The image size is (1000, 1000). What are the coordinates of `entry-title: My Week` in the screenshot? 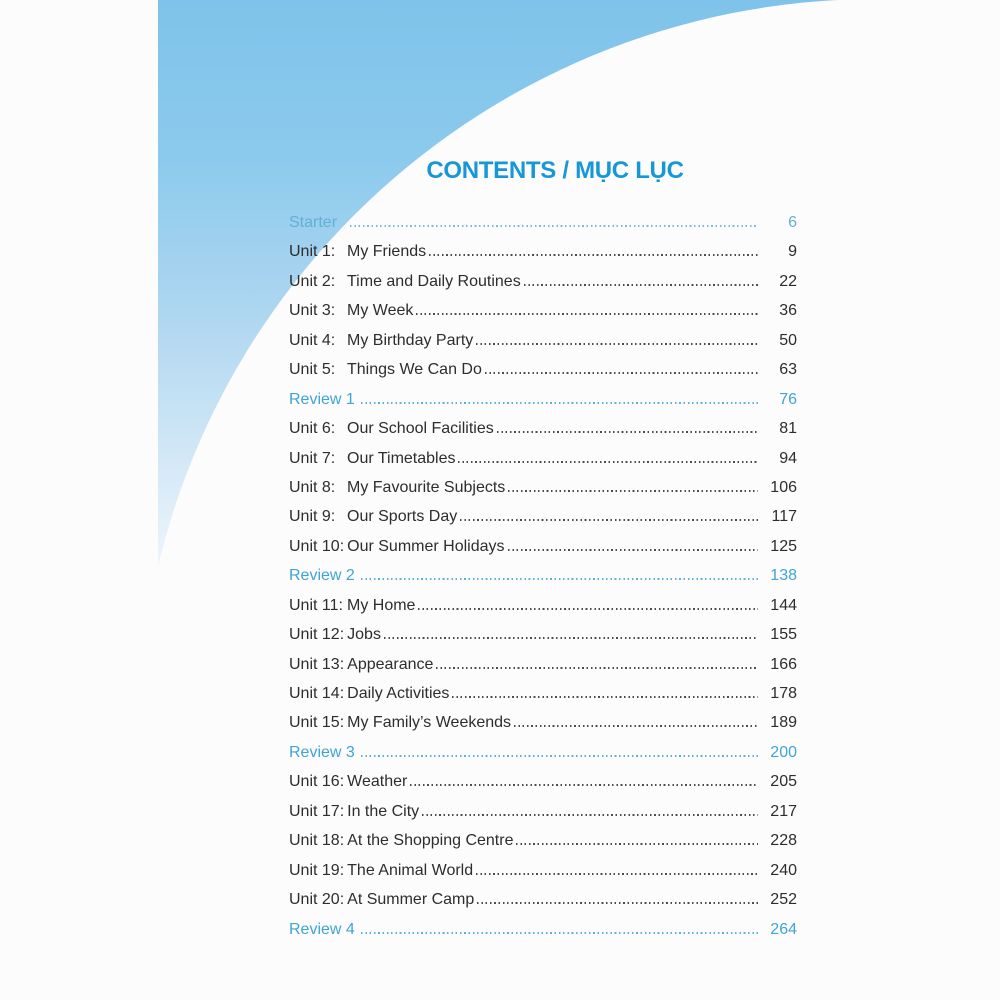 It's located at (380, 311).